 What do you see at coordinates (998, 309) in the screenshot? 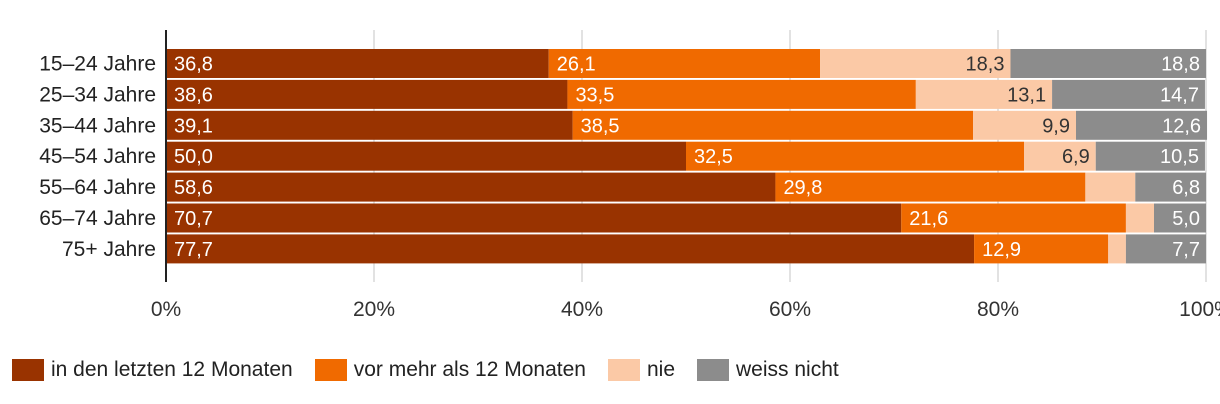
I see `x-tick-label: 80%` at bounding box center [998, 309].